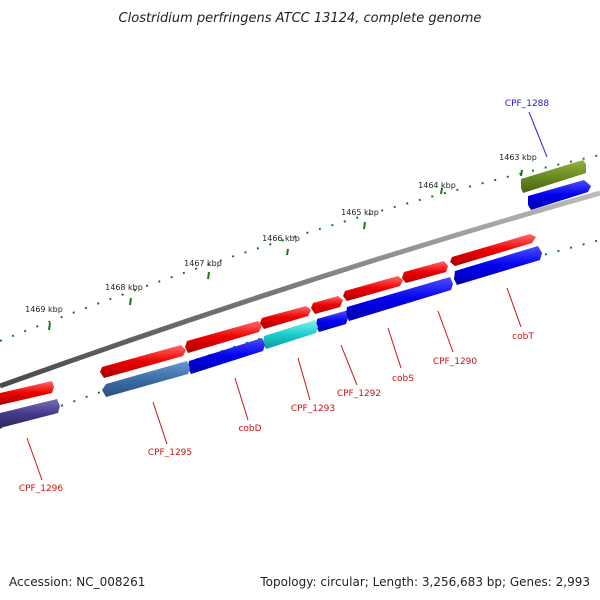 The height and width of the screenshot is (600, 600). What do you see at coordinates (455, 362) in the screenshot?
I see `gene-label: CPF_1290` at bounding box center [455, 362].